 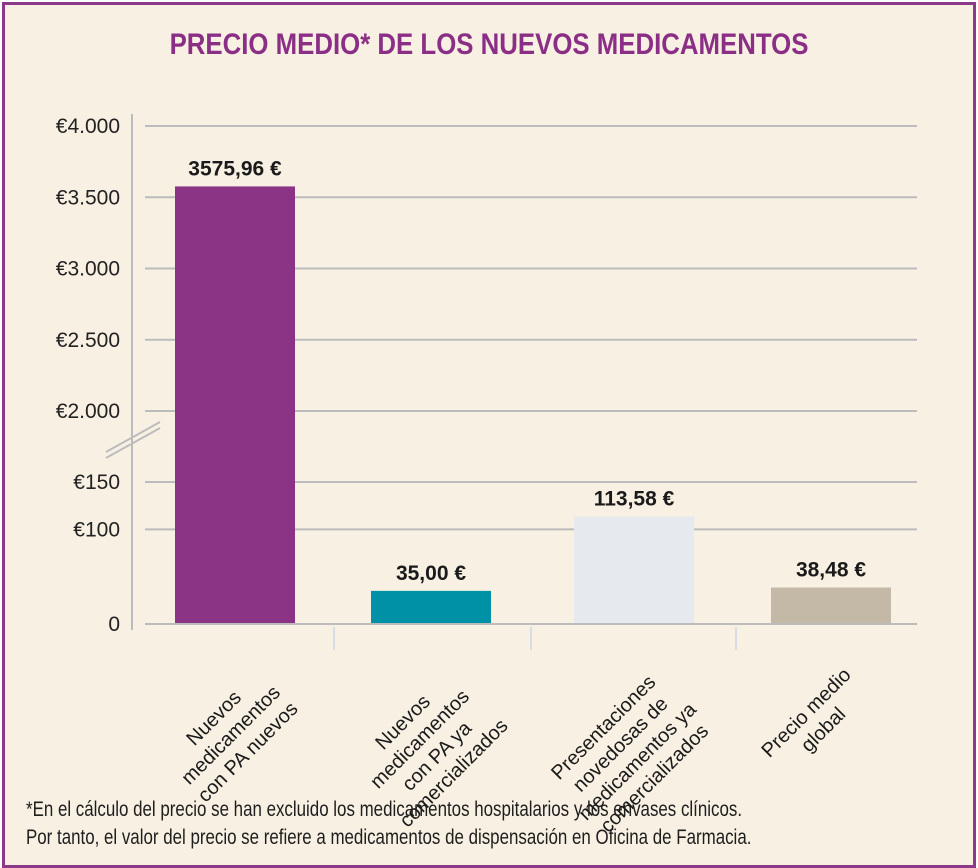 What do you see at coordinates (88, 340) in the screenshot?
I see `y-tick-label: €2.500` at bounding box center [88, 340].